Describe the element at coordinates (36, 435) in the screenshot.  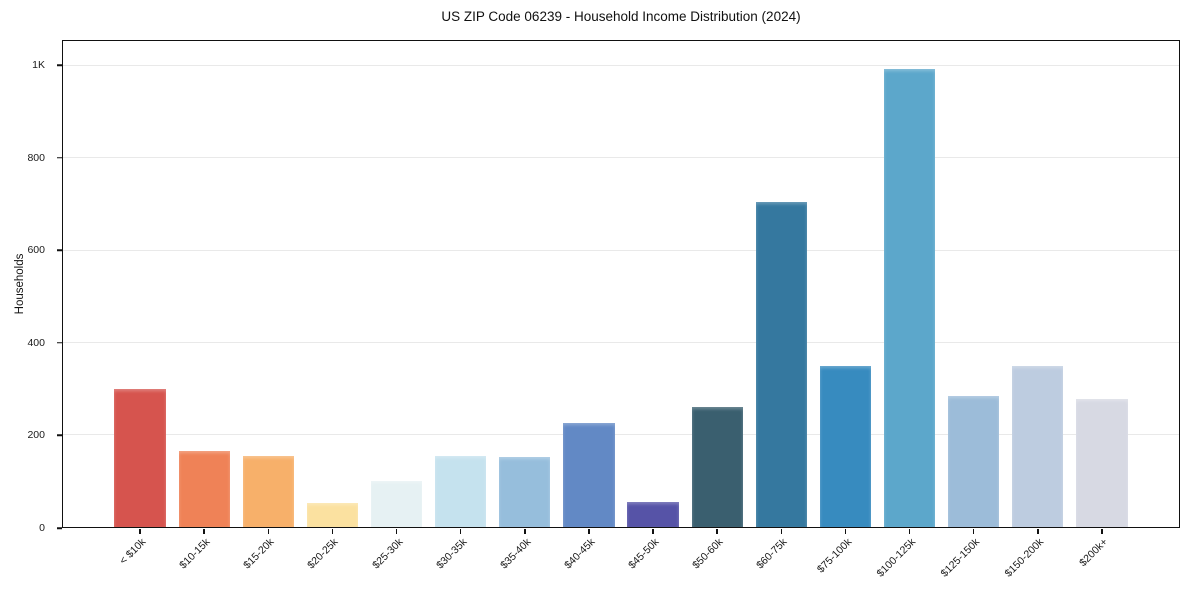
I see `y-tick-label: 200` at that location.